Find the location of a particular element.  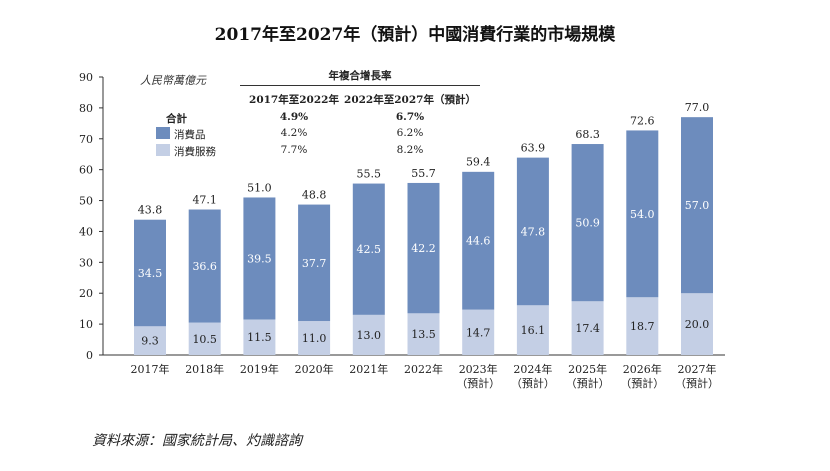

bar-value-label: 42.5 is located at coordinates (369, 249).